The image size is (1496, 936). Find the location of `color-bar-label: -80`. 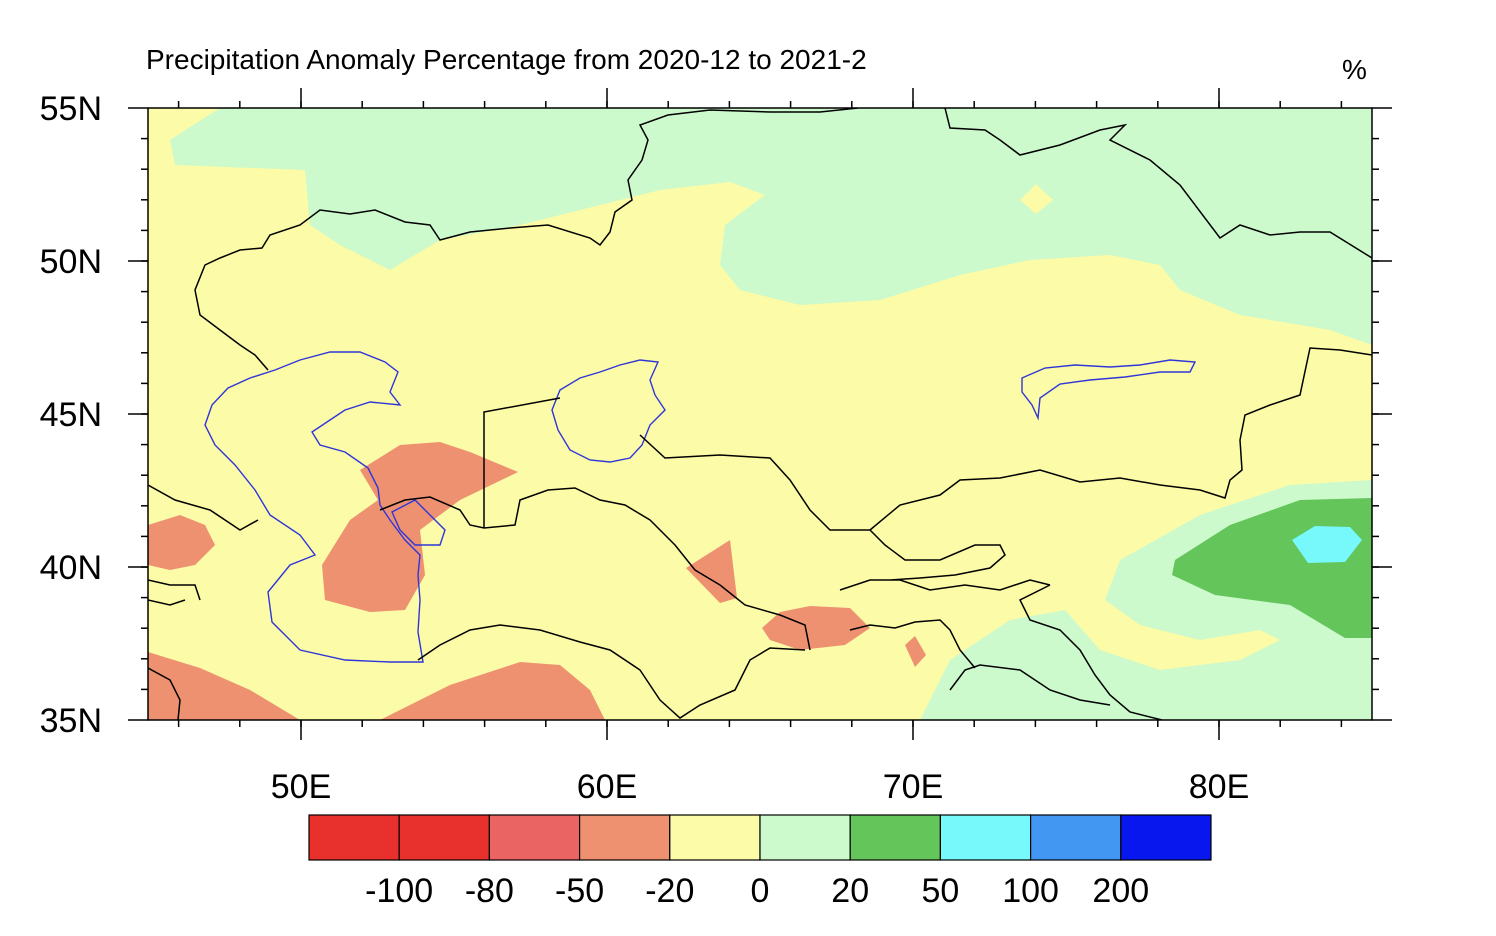

color-bar-label: -80 is located at coordinates (489, 891).